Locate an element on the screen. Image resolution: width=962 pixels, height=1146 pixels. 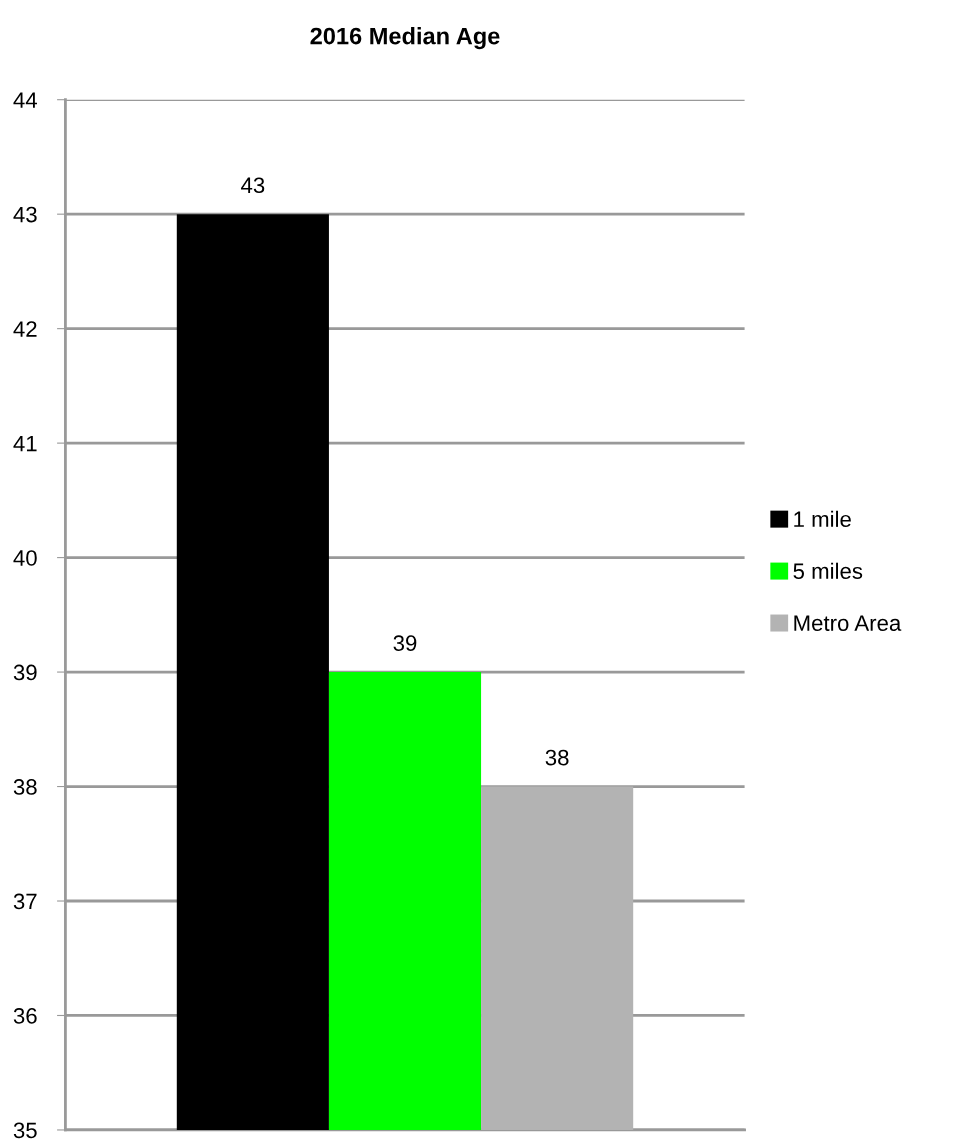
legend-label: 5 miles is located at coordinates (828, 571).